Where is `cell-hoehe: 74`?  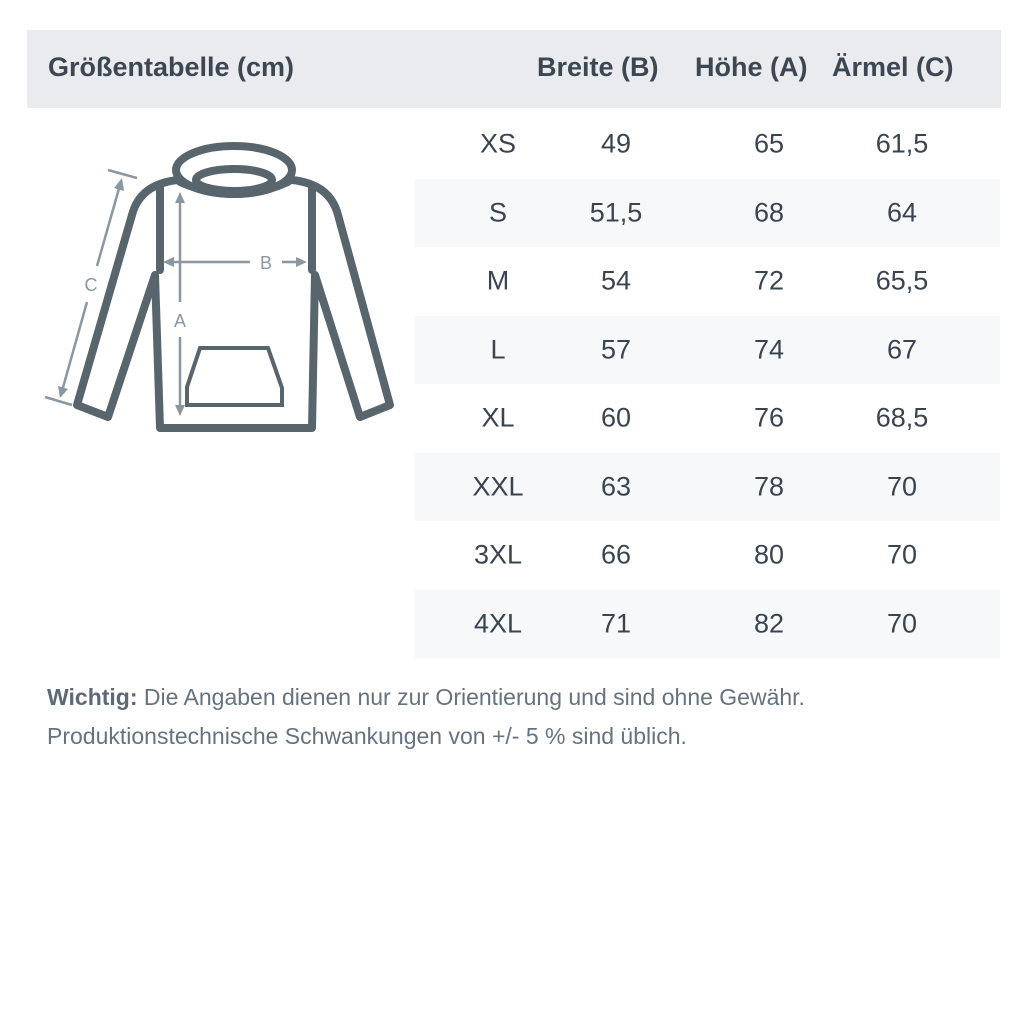
cell-hoehe: 74 is located at coordinates (769, 349).